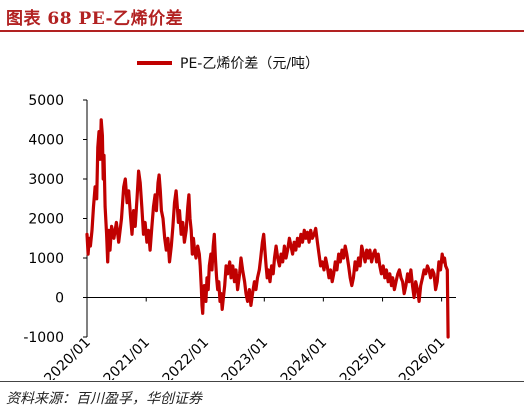 The width and height of the screenshot is (524, 413). Describe the element at coordinates (95, 19) in the screenshot. I see `figure-title: 图表 68 PE-乙烯价差` at that location.